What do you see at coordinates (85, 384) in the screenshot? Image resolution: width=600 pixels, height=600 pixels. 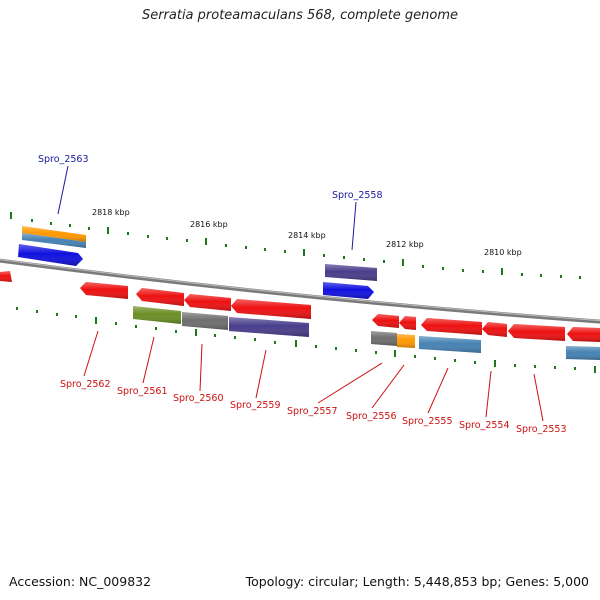 I see `gene-label-bottom: Spro_2562` at bounding box center [85, 384].